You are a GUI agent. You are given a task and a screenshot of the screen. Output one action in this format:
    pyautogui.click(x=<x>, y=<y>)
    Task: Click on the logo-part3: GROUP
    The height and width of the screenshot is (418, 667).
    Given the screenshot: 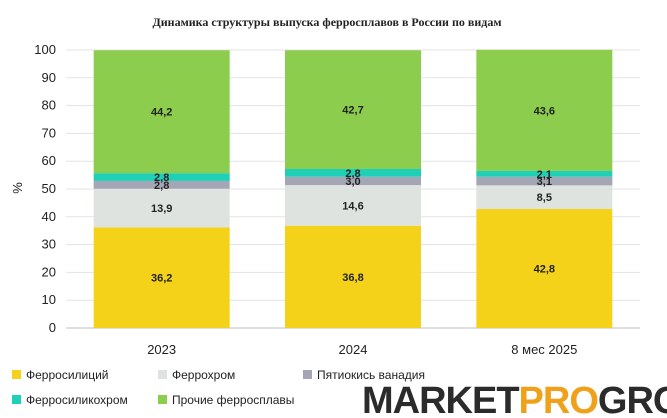 What is the action you would take?
    pyautogui.click(x=632, y=399)
    